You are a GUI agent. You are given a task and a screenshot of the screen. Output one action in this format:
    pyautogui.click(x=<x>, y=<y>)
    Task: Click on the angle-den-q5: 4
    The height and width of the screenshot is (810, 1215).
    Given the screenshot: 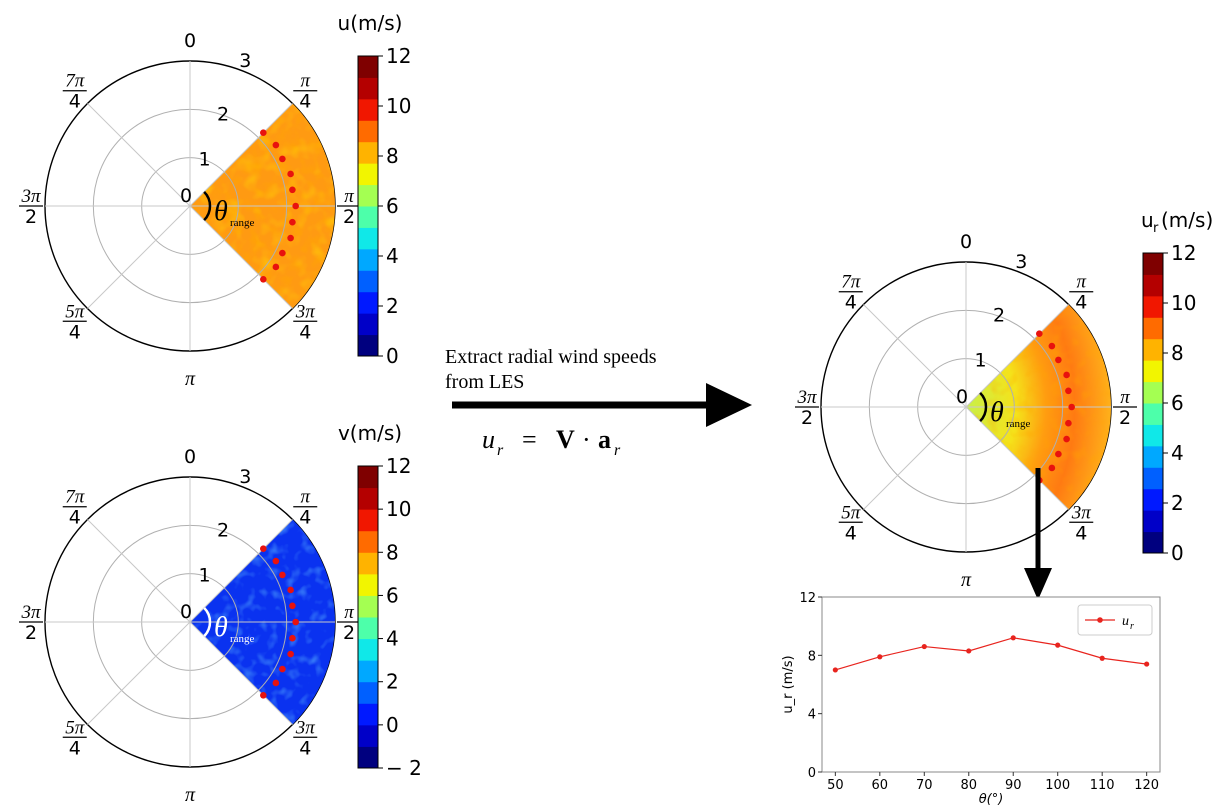 What is the action you would take?
    pyautogui.click(x=851, y=533)
    